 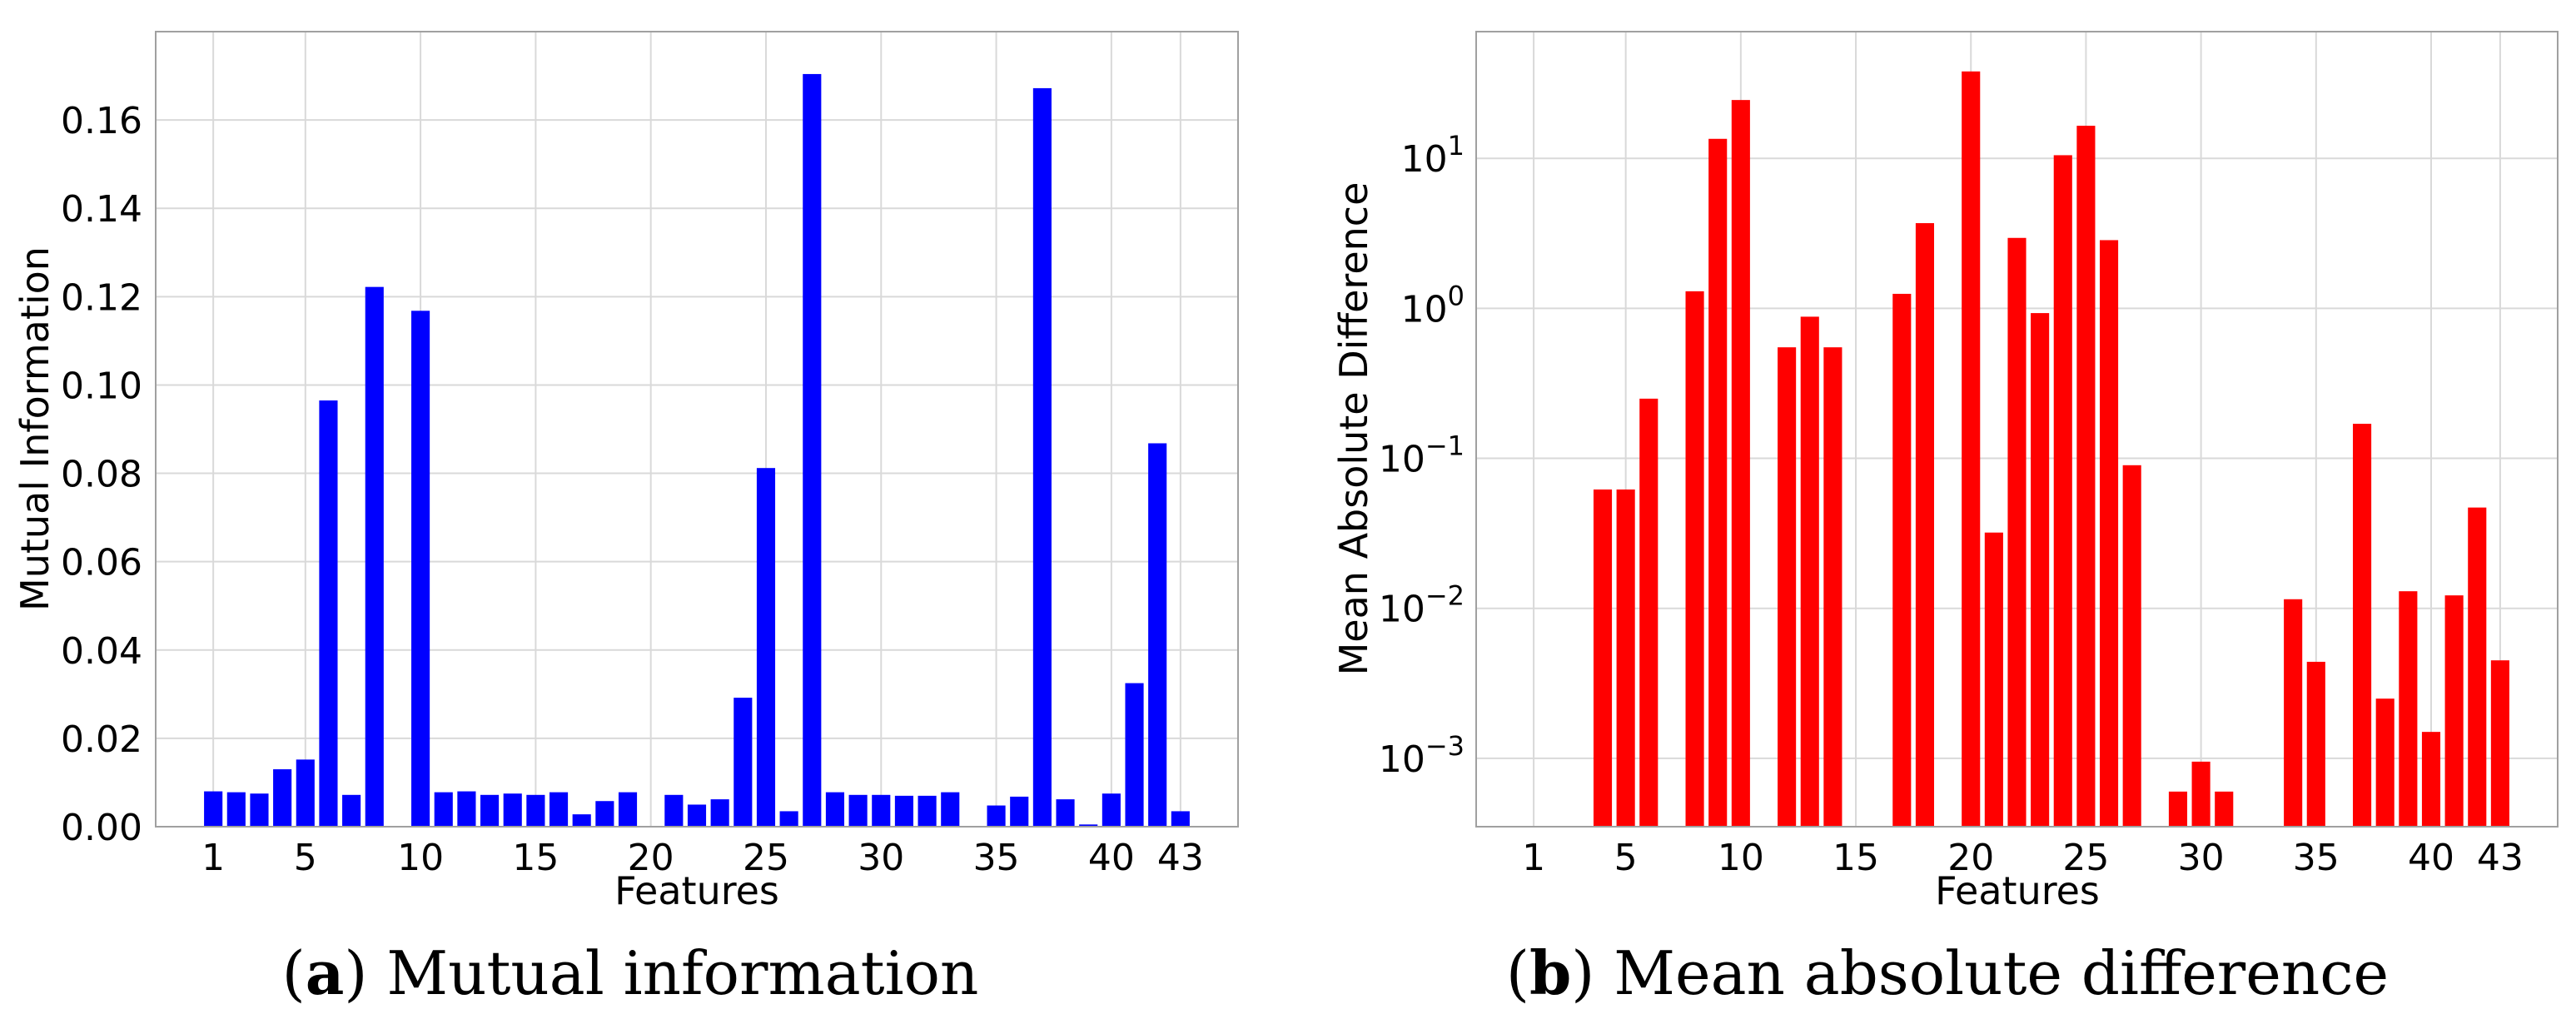 I want to click on panel-a-y-tick-label: 0.00, so click(x=101, y=828).